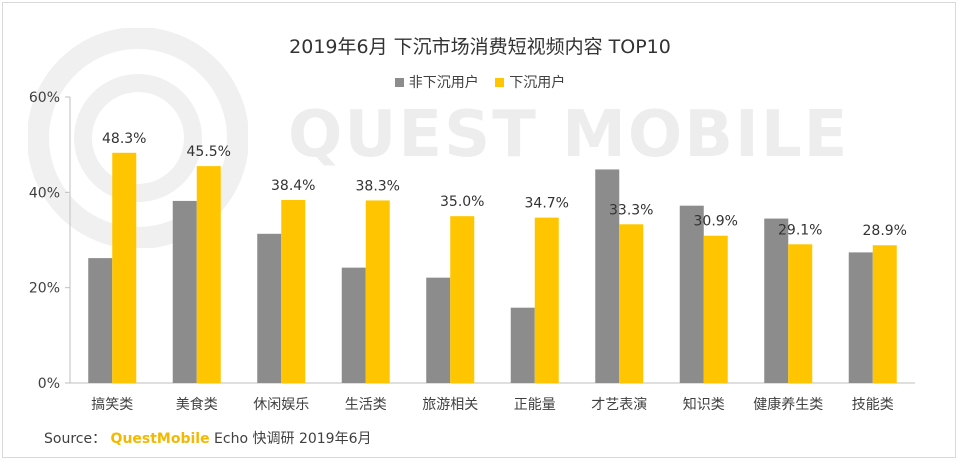 This screenshot has width=960, height=462. What do you see at coordinates (547, 204) in the screenshot?
I see `data-label-sinking: 34.7%` at bounding box center [547, 204].